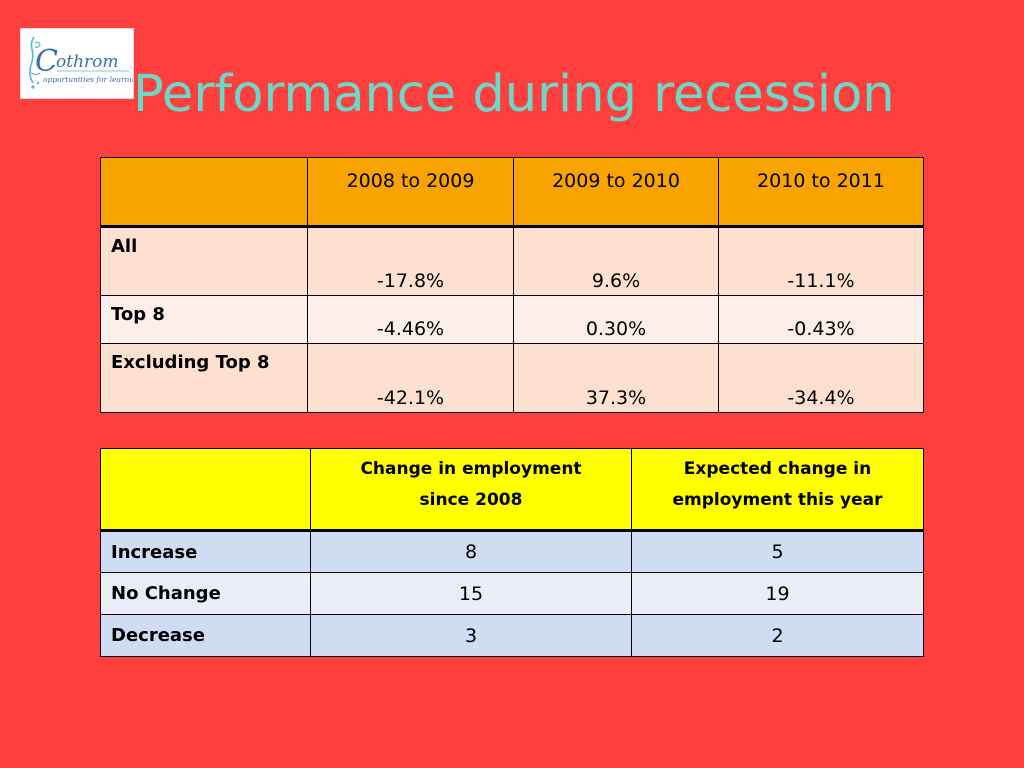  Describe the element at coordinates (616, 260) in the screenshot. I see `table-cell: 9.6%` at that location.